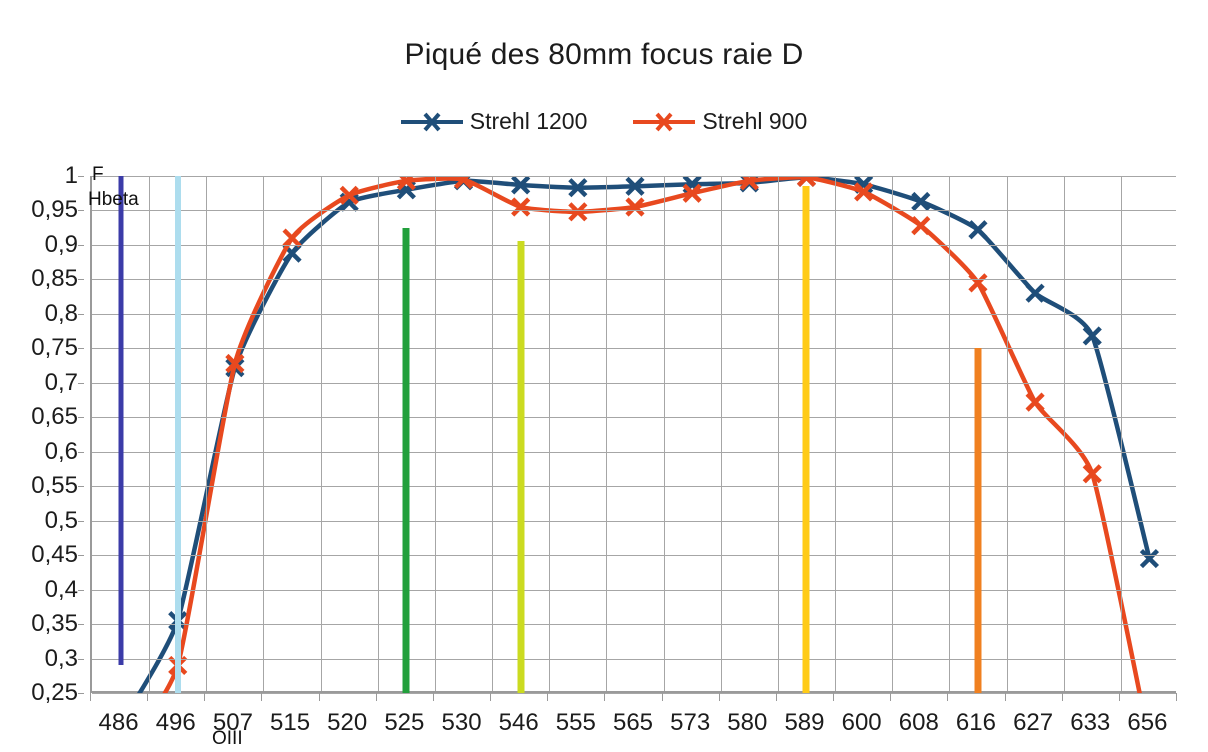 This screenshot has height=752, width=1208. What do you see at coordinates (347, 722) in the screenshot?
I see `x-tick-label: 520` at bounding box center [347, 722].